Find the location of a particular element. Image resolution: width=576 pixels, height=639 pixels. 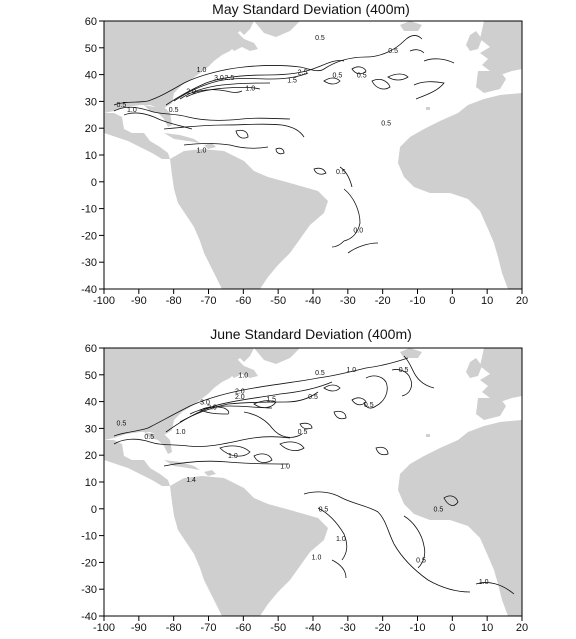

contour-label: 1.4 is located at coordinates (191, 480).